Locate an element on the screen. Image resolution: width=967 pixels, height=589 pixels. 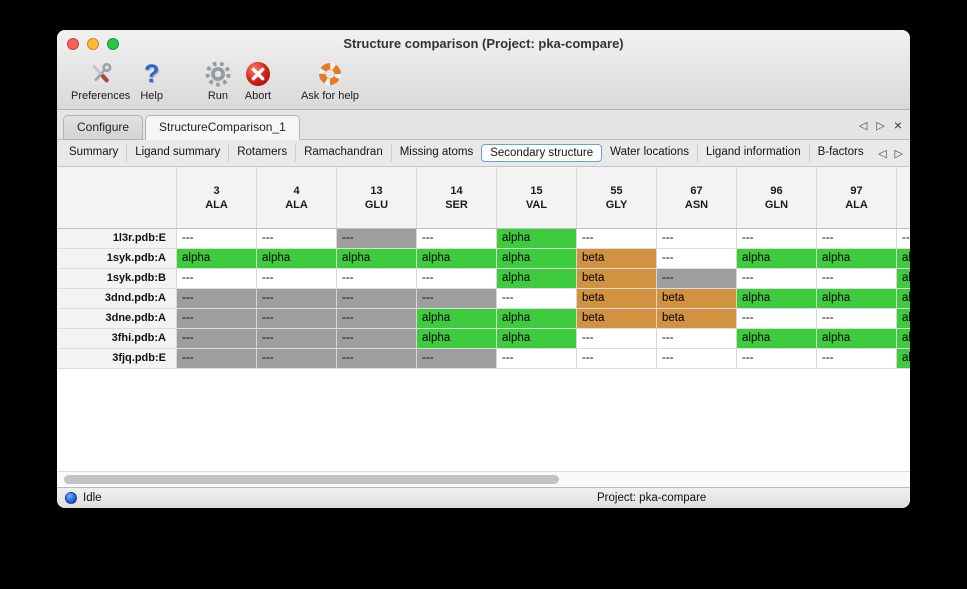
ask-for-help-button: Ask for help is located at coordinates (330, 80).